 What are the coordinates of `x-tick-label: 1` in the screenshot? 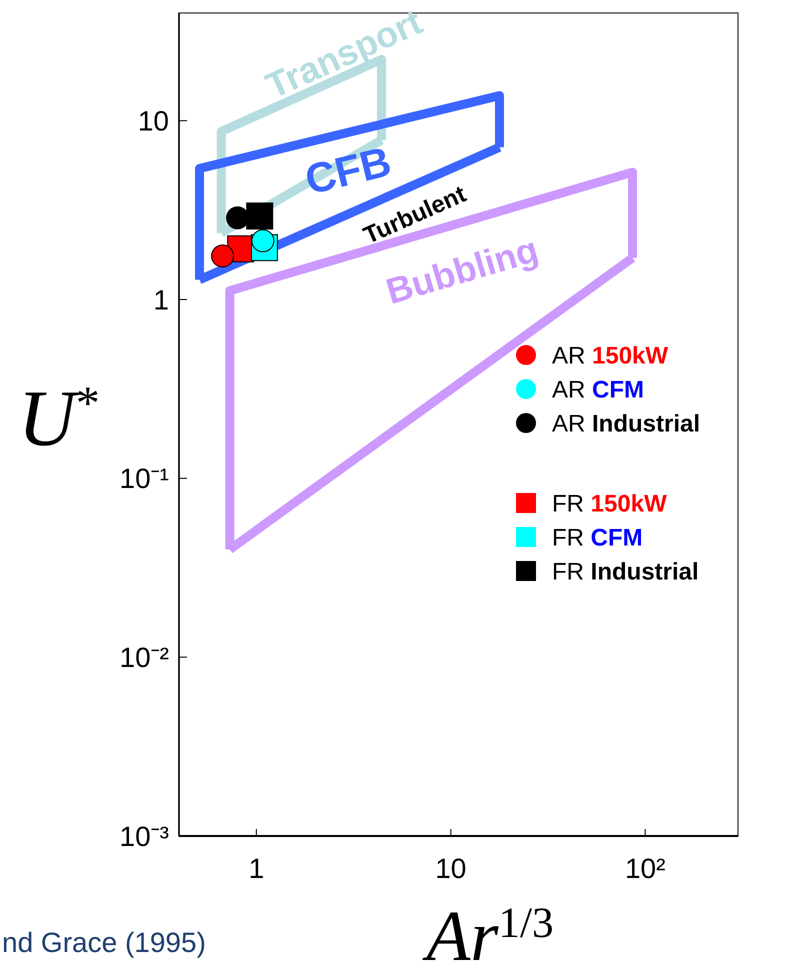 It's located at (256, 868).